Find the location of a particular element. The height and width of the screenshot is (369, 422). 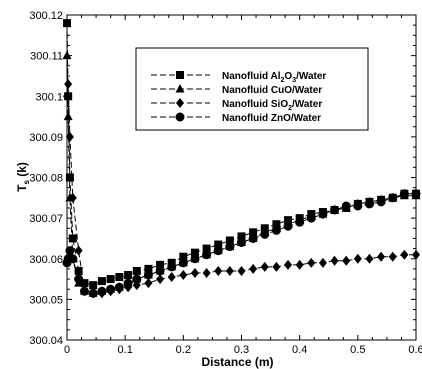

y-tick-label: 300.12 is located at coordinates (46, 16).